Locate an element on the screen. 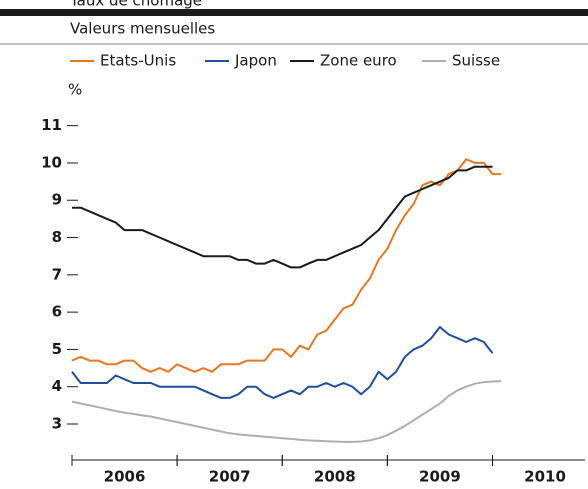 The height and width of the screenshot is (489, 588). title-bar is located at coordinates (294, 12).